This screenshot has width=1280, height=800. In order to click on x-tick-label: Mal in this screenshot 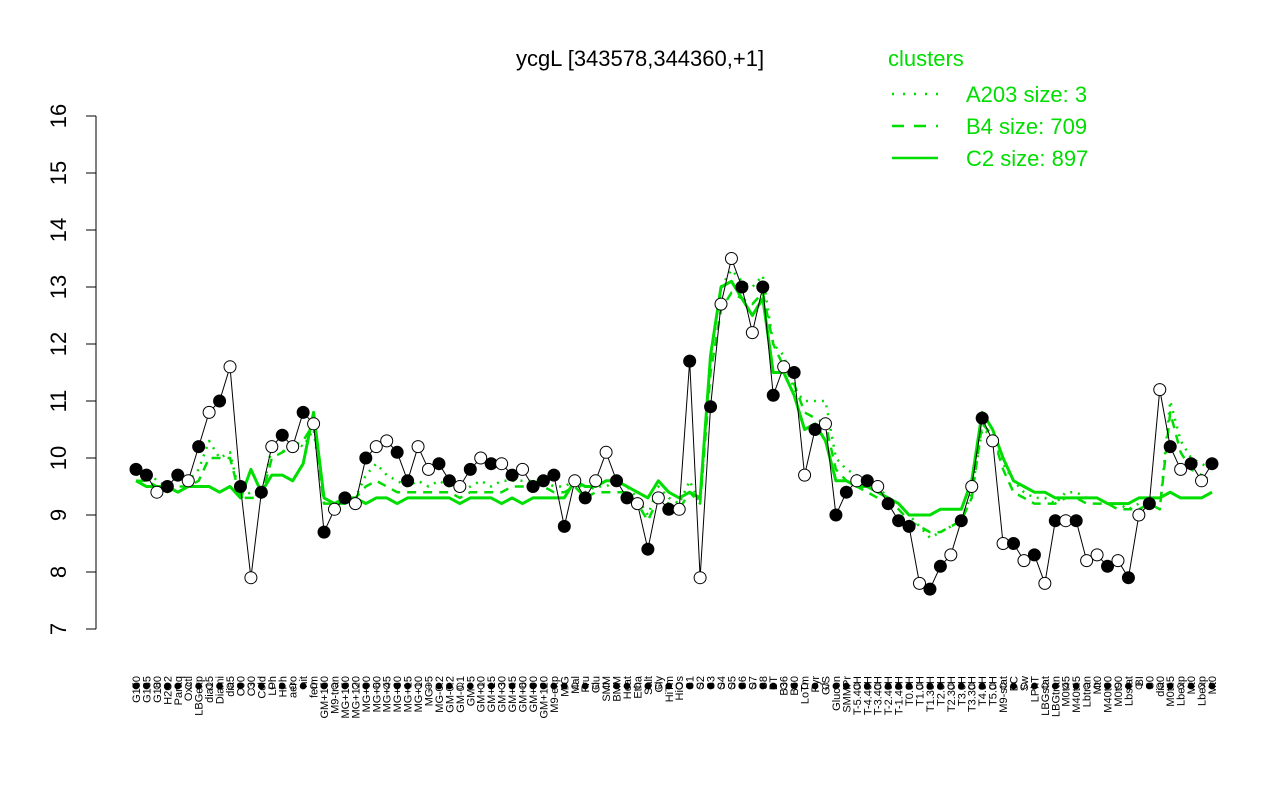, I will do `click(576, 685)`.